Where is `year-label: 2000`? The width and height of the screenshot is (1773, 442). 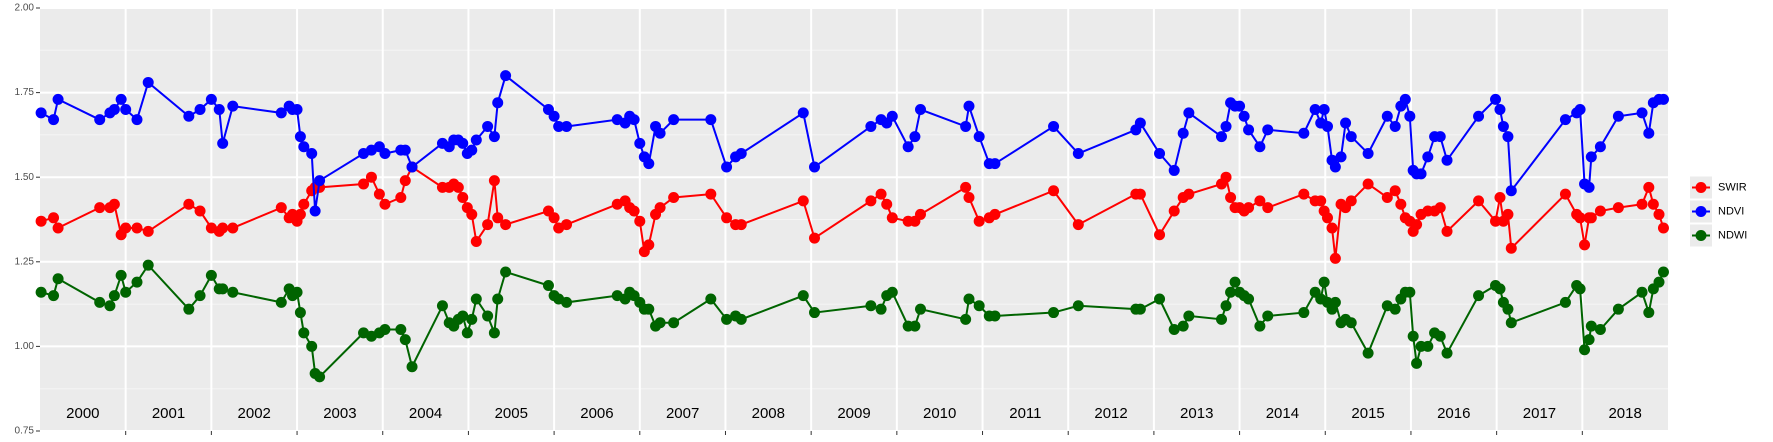
year-label: 2000 is located at coordinates (82, 413).